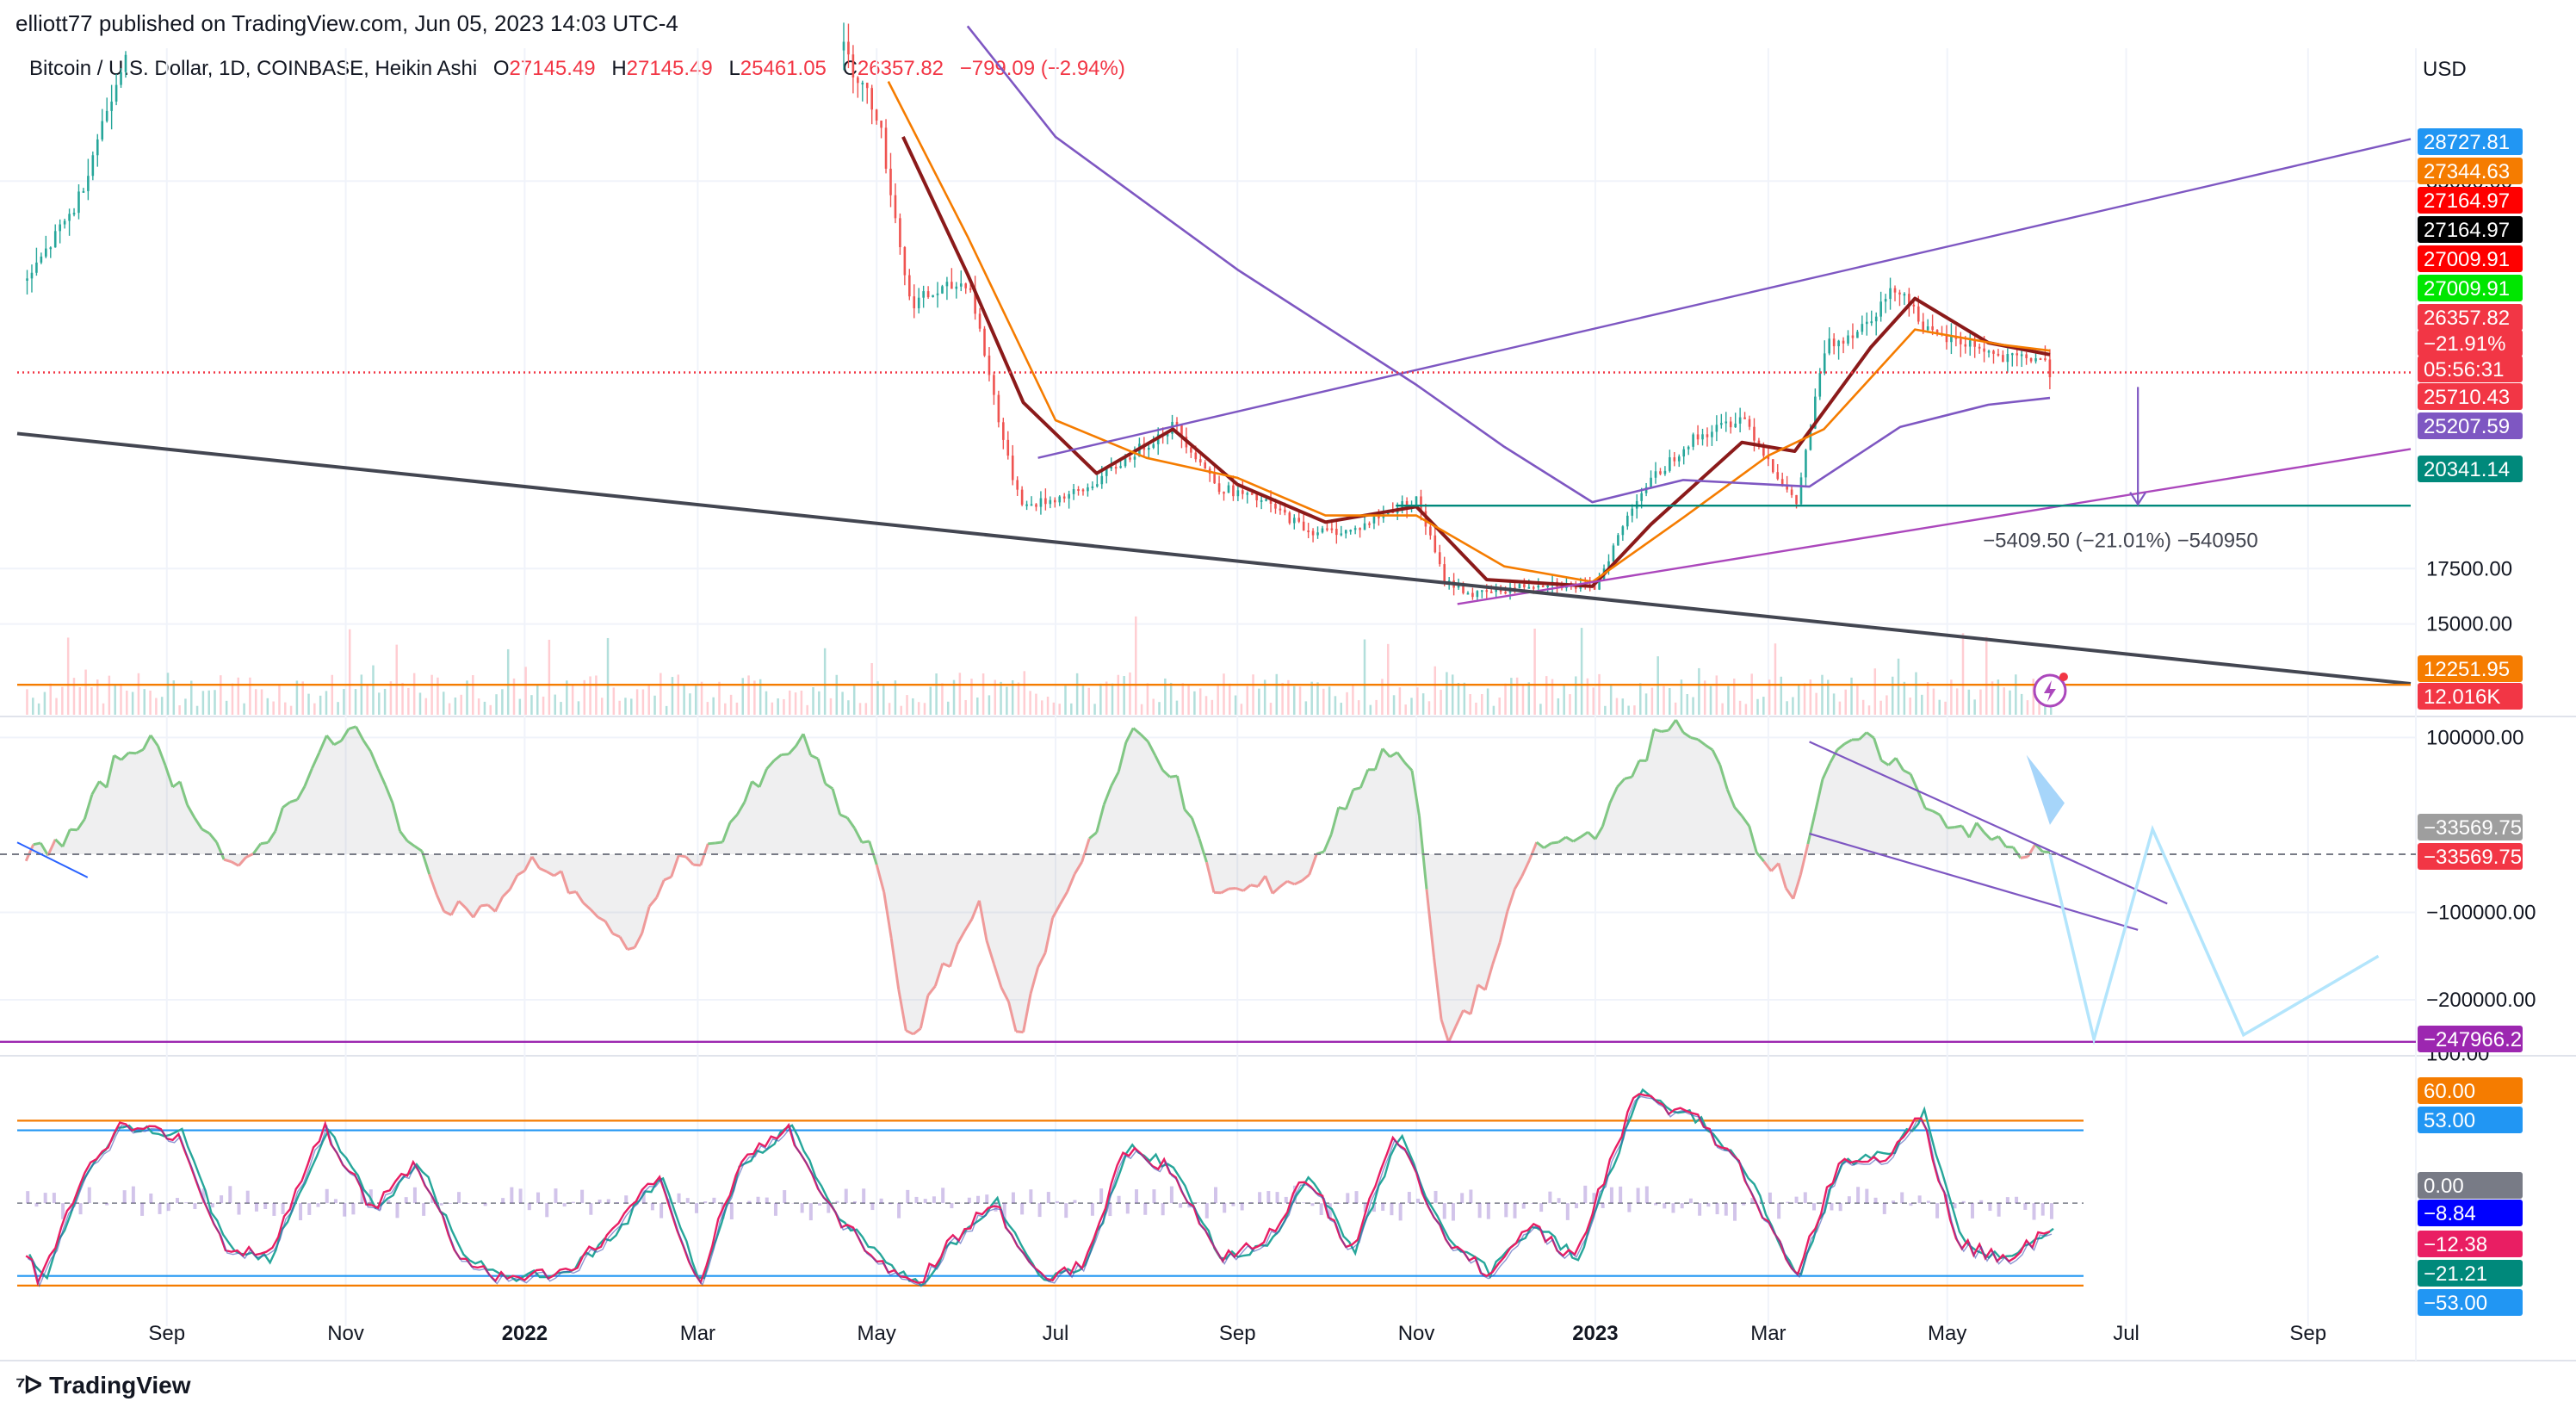 The image size is (2576, 1414). What do you see at coordinates (1050, 1188) in the screenshot?
I see `stoch-pane` at bounding box center [1050, 1188].